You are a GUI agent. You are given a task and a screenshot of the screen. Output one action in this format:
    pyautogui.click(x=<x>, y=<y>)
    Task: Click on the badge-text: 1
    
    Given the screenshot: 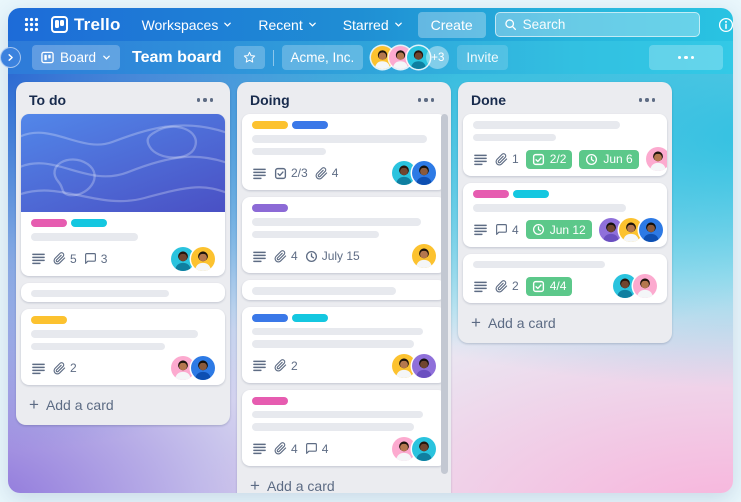 What is the action you would take?
    pyautogui.click(x=515, y=159)
    